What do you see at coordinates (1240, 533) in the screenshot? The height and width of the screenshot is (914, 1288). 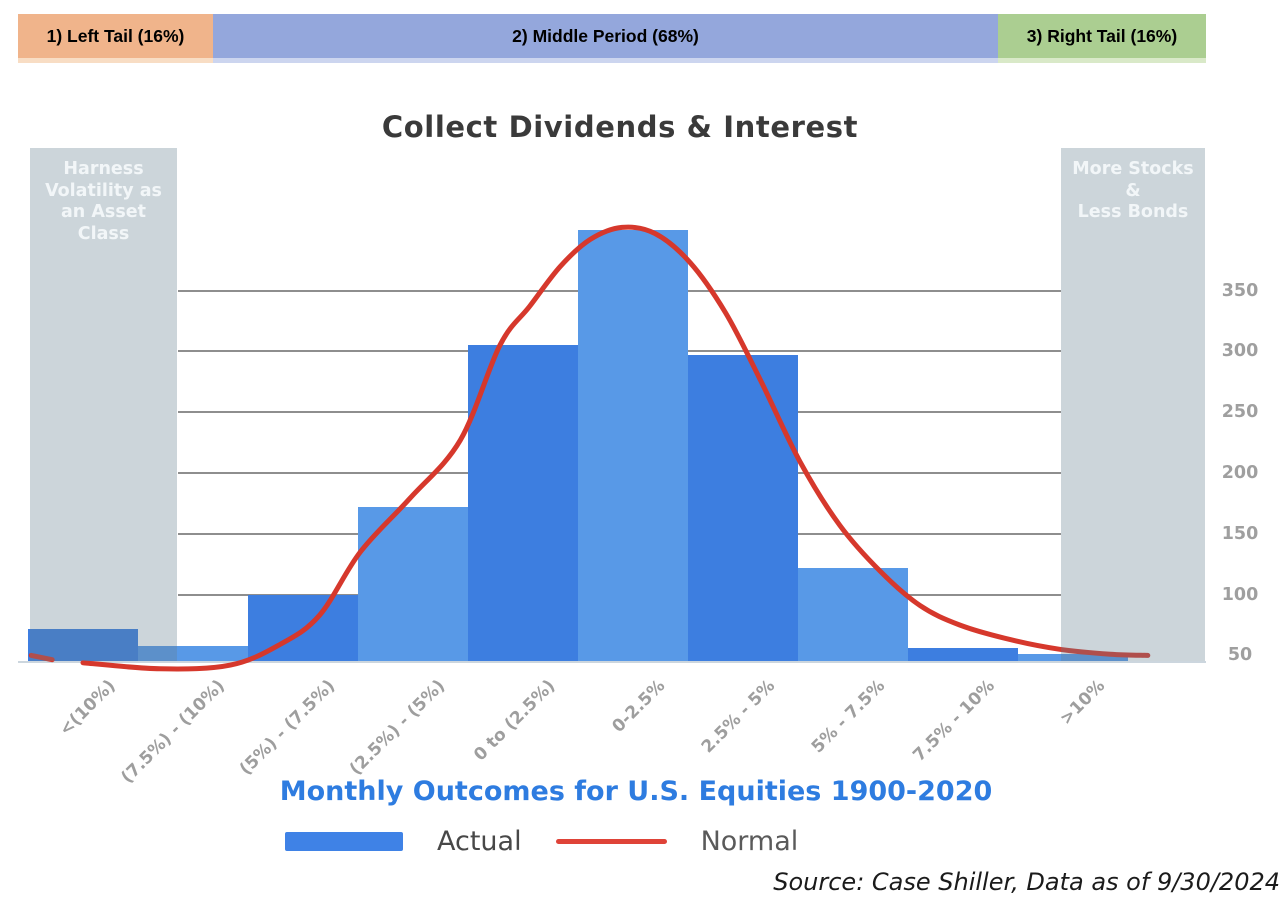 I see `y-tick-150: 150` at bounding box center [1240, 533].